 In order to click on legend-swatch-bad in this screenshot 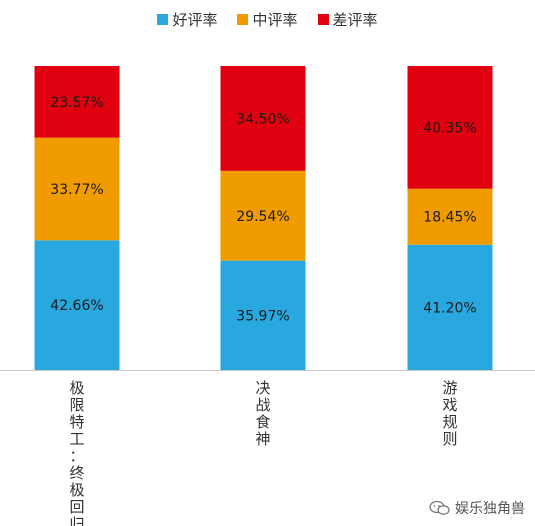, I will do `click(323, 19)`.